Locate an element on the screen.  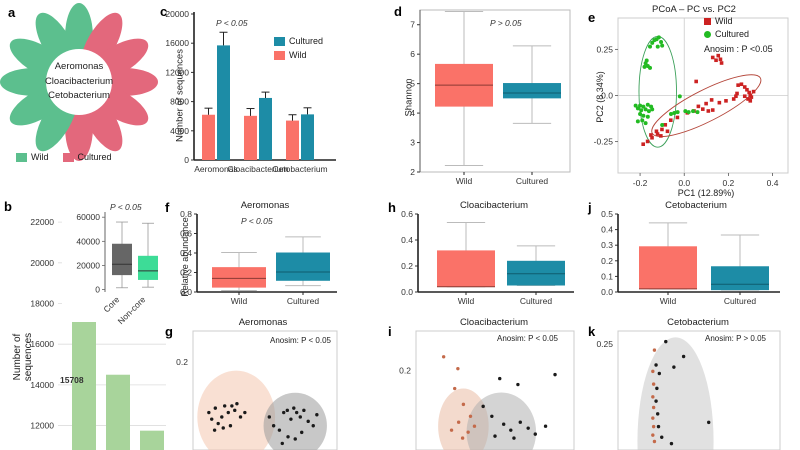
inset-y-tick-label: 0 is located at coordinates (97, 290).